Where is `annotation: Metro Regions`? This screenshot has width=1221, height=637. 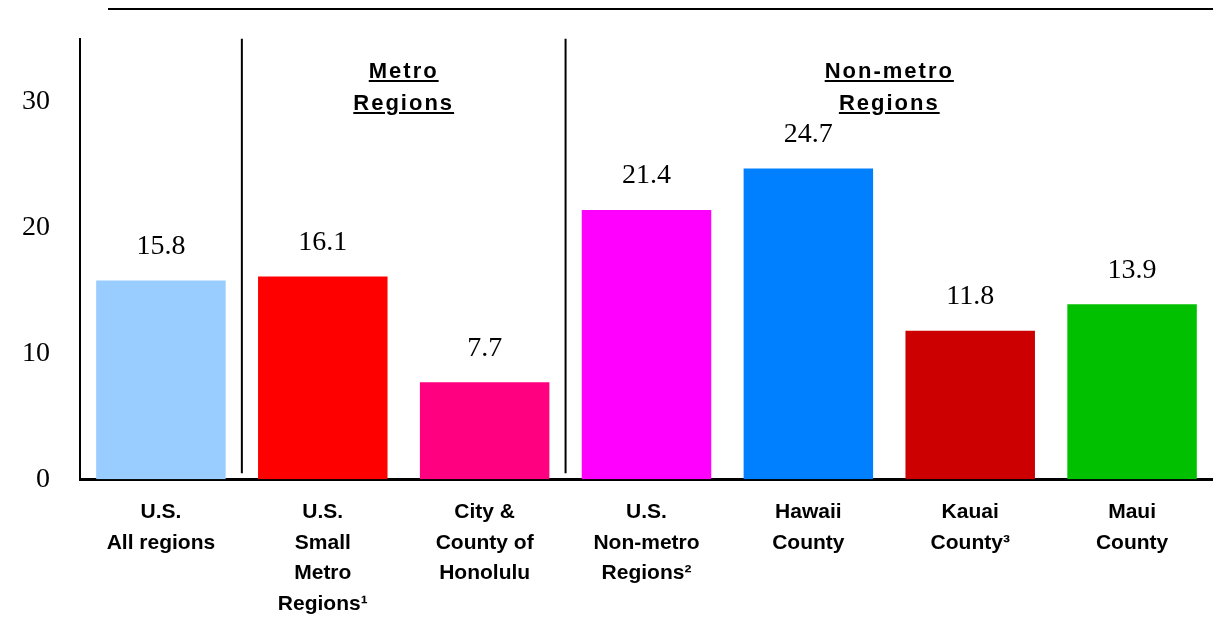
annotation: Metro Regions is located at coordinates (404, 86).